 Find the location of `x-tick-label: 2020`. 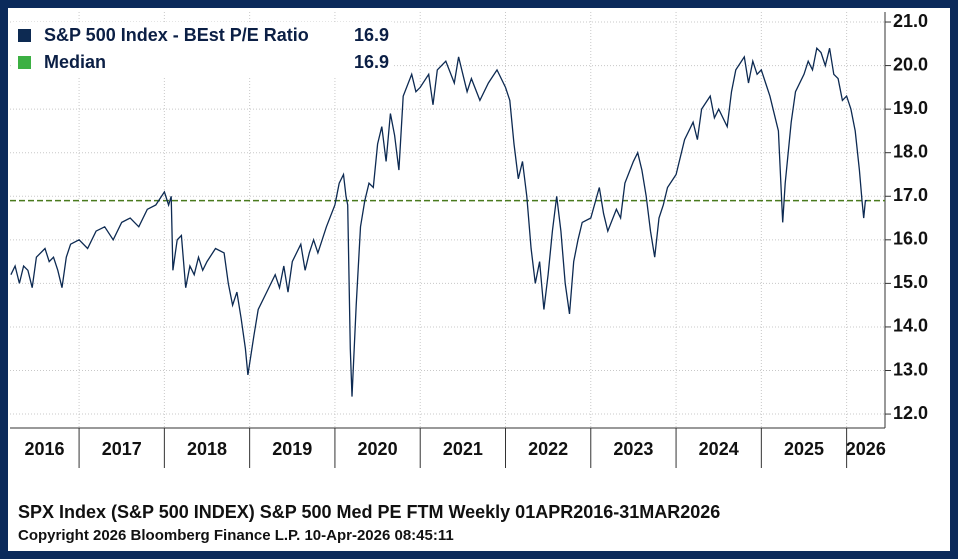

x-tick-label: 2020 is located at coordinates (378, 449).